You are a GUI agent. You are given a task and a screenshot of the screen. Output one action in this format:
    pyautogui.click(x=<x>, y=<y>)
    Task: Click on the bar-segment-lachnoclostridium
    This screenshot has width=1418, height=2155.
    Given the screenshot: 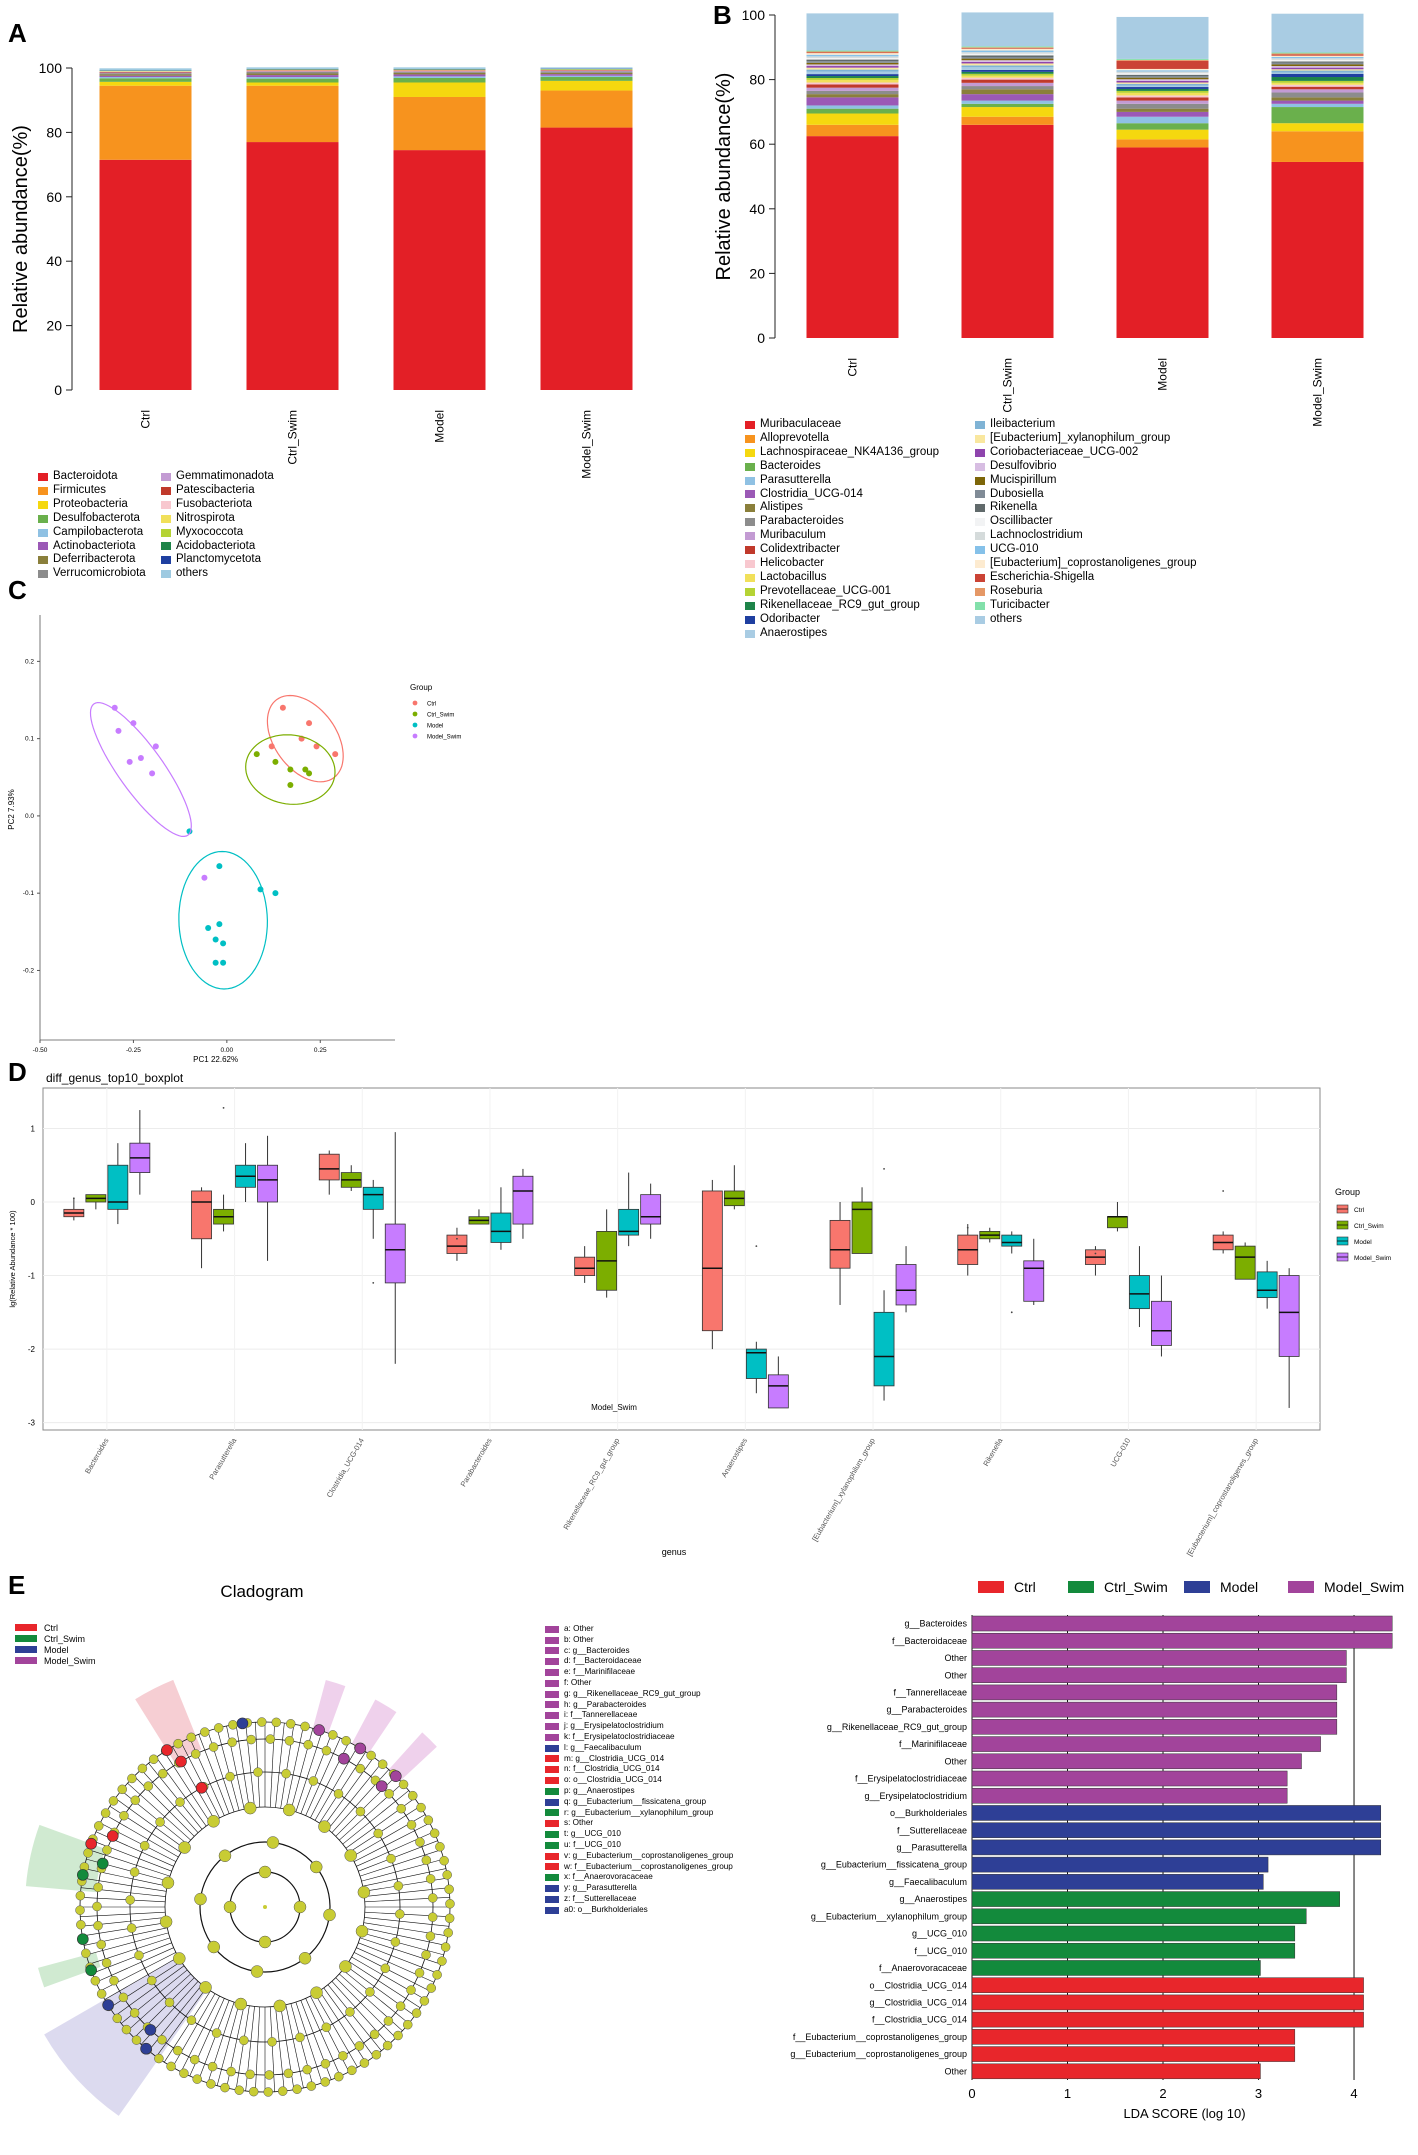 What is the action you would take?
    pyautogui.click(x=1007, y=53)
    